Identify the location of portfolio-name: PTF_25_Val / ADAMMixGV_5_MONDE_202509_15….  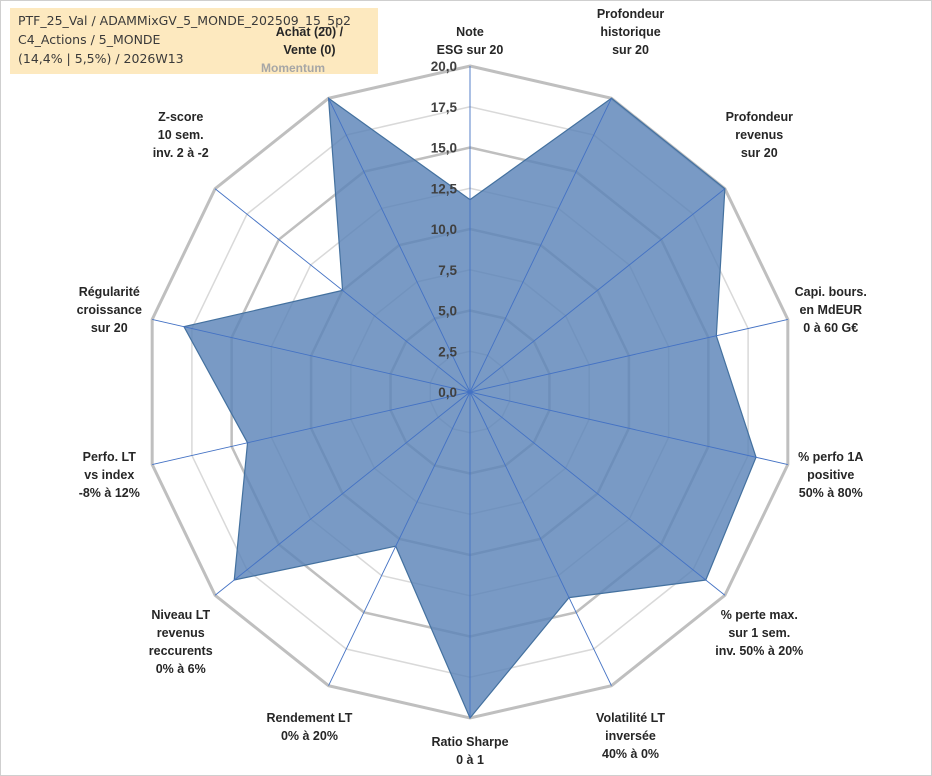
(184, 20).